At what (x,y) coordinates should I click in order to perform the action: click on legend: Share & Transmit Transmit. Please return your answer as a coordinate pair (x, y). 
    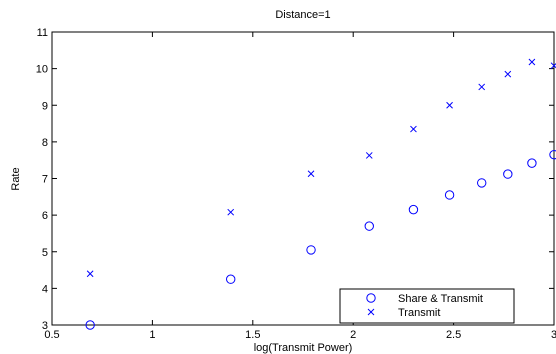
    Looking at the image, I should click on (427, 306).